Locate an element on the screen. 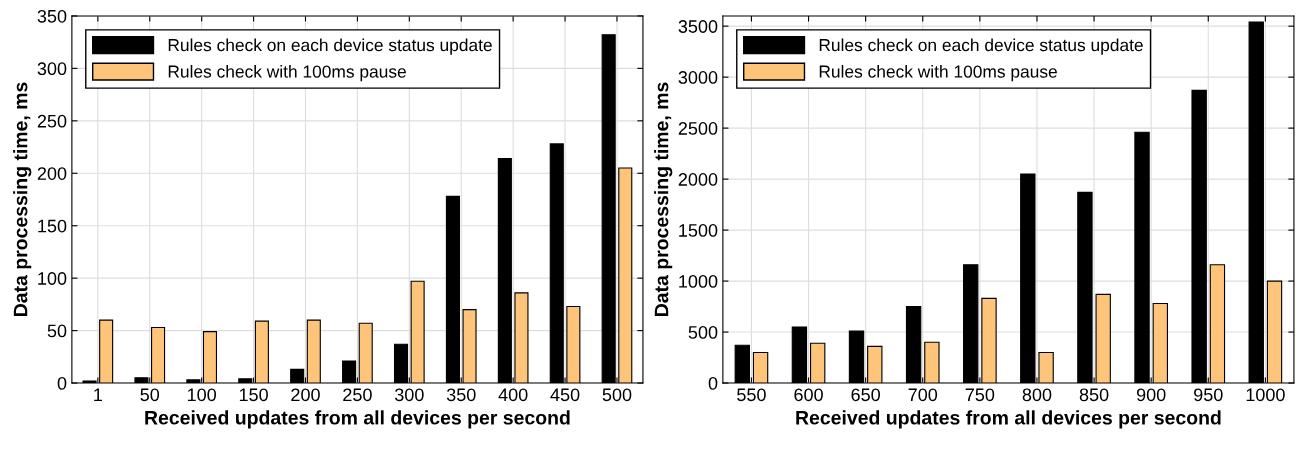 The height and width of the screenshot is (456, 1307). x-tick-label: 350 is located at coordinates (461, 395).